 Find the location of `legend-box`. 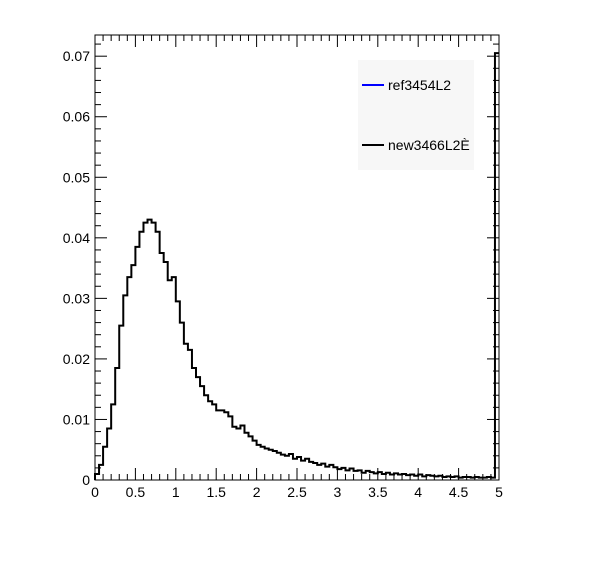

legend-box is located at coordinates (416, 115).